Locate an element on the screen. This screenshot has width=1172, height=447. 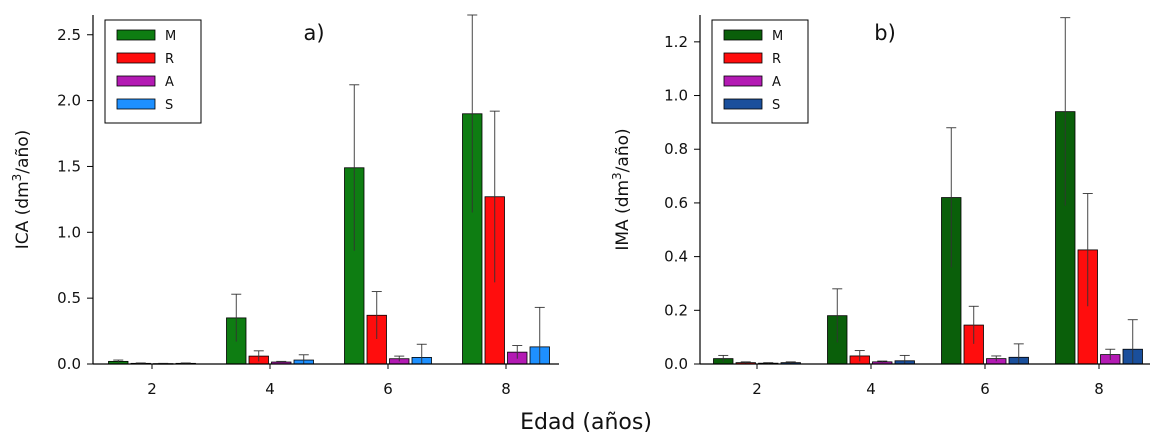
y-tick-label-0.5: 0.5 is located at coordinates (69, 298).